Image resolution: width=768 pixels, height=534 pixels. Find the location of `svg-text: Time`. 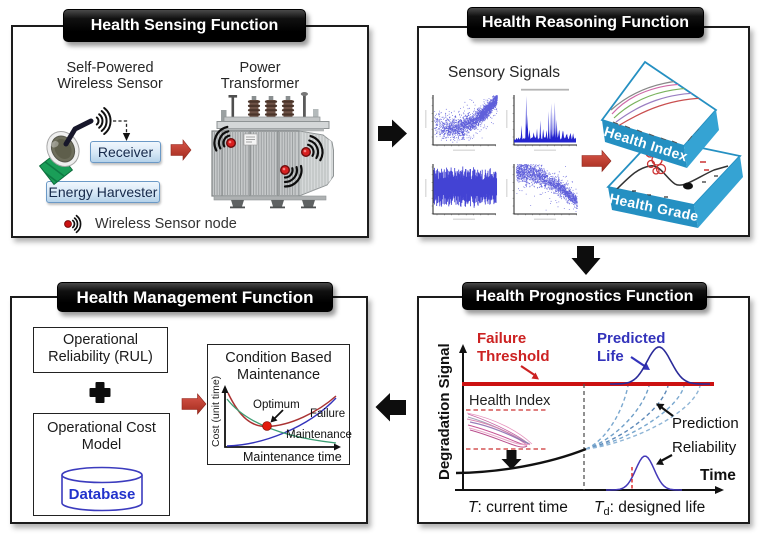

svg-text: Time is located at coordinates (718, 475).